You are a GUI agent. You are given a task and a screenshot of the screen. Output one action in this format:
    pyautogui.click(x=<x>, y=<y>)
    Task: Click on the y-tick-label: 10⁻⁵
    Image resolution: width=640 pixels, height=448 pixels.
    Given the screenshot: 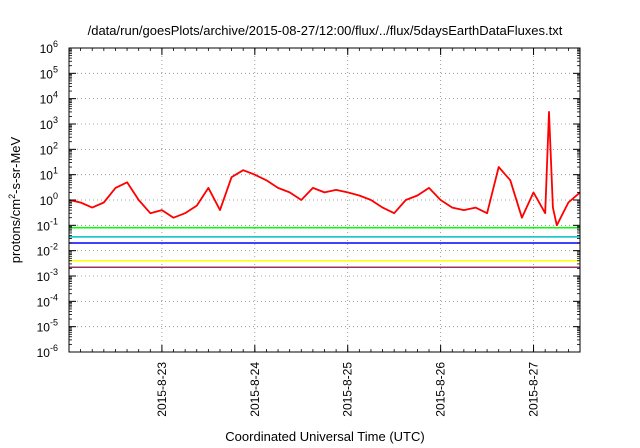 What is the action you would take?
    pyautogui.click(x=47, y=326)
    